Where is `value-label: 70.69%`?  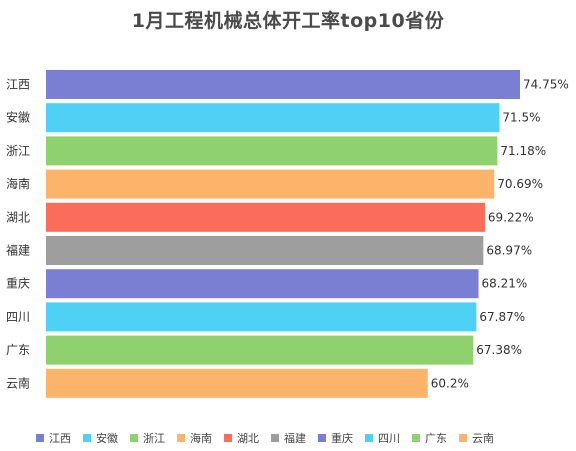
value-label: 70.69% is located at coordinates (520, 184).